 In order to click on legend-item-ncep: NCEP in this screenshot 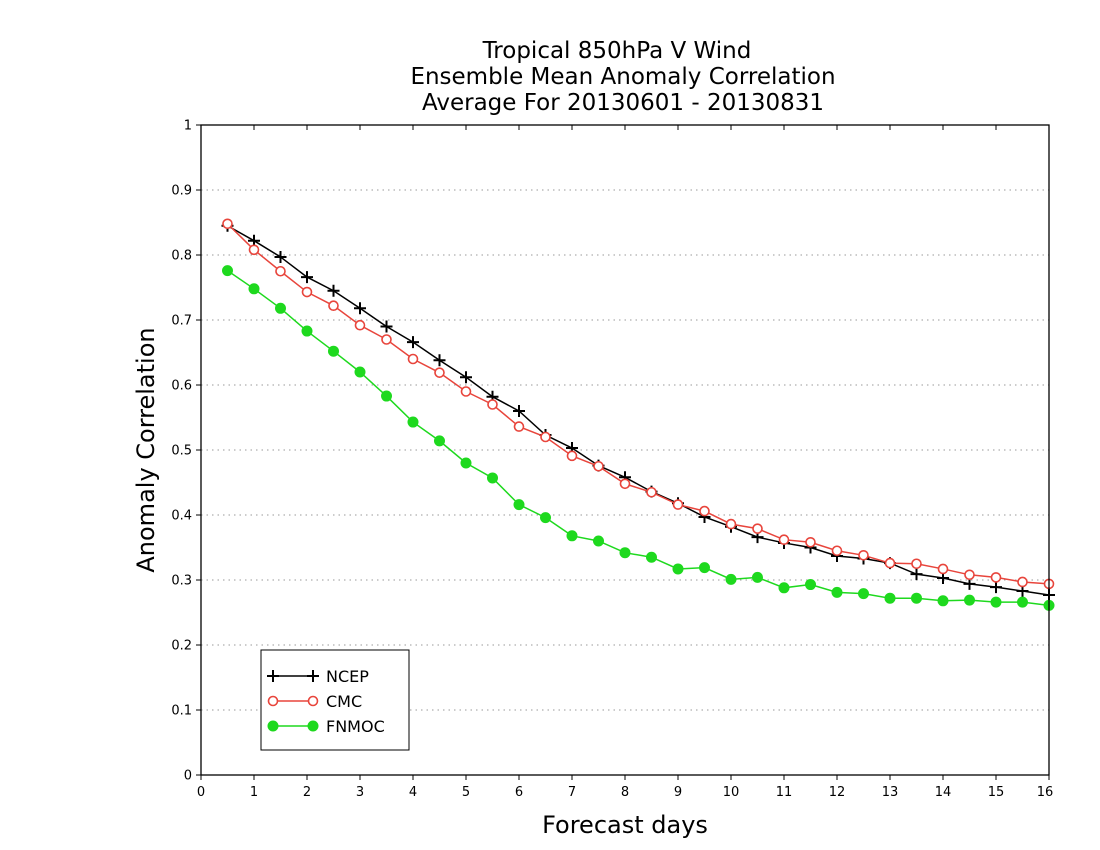, I will do `click(318, 676)`.